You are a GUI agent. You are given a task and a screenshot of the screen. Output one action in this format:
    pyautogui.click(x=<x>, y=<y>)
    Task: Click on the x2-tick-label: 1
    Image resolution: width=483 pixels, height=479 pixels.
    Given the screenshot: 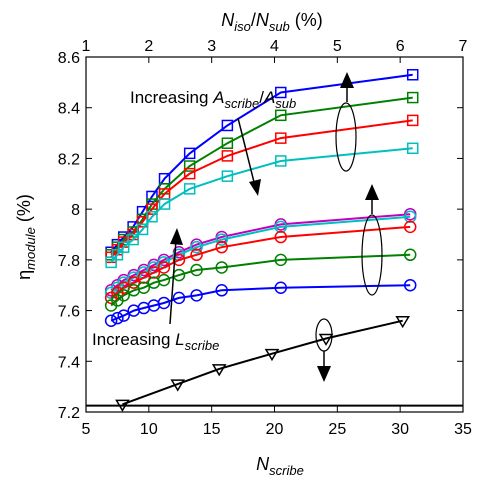 What is the action you would take?
    pyautogui.click(x=86, y=46)
    